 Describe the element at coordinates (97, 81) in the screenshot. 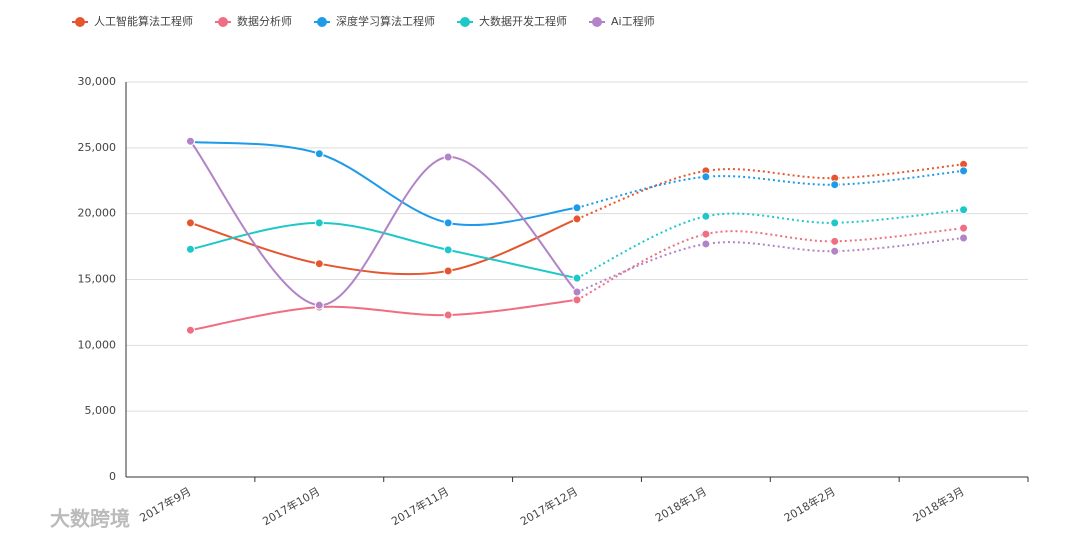

I see `y-tick-label: 30,000` at that location.